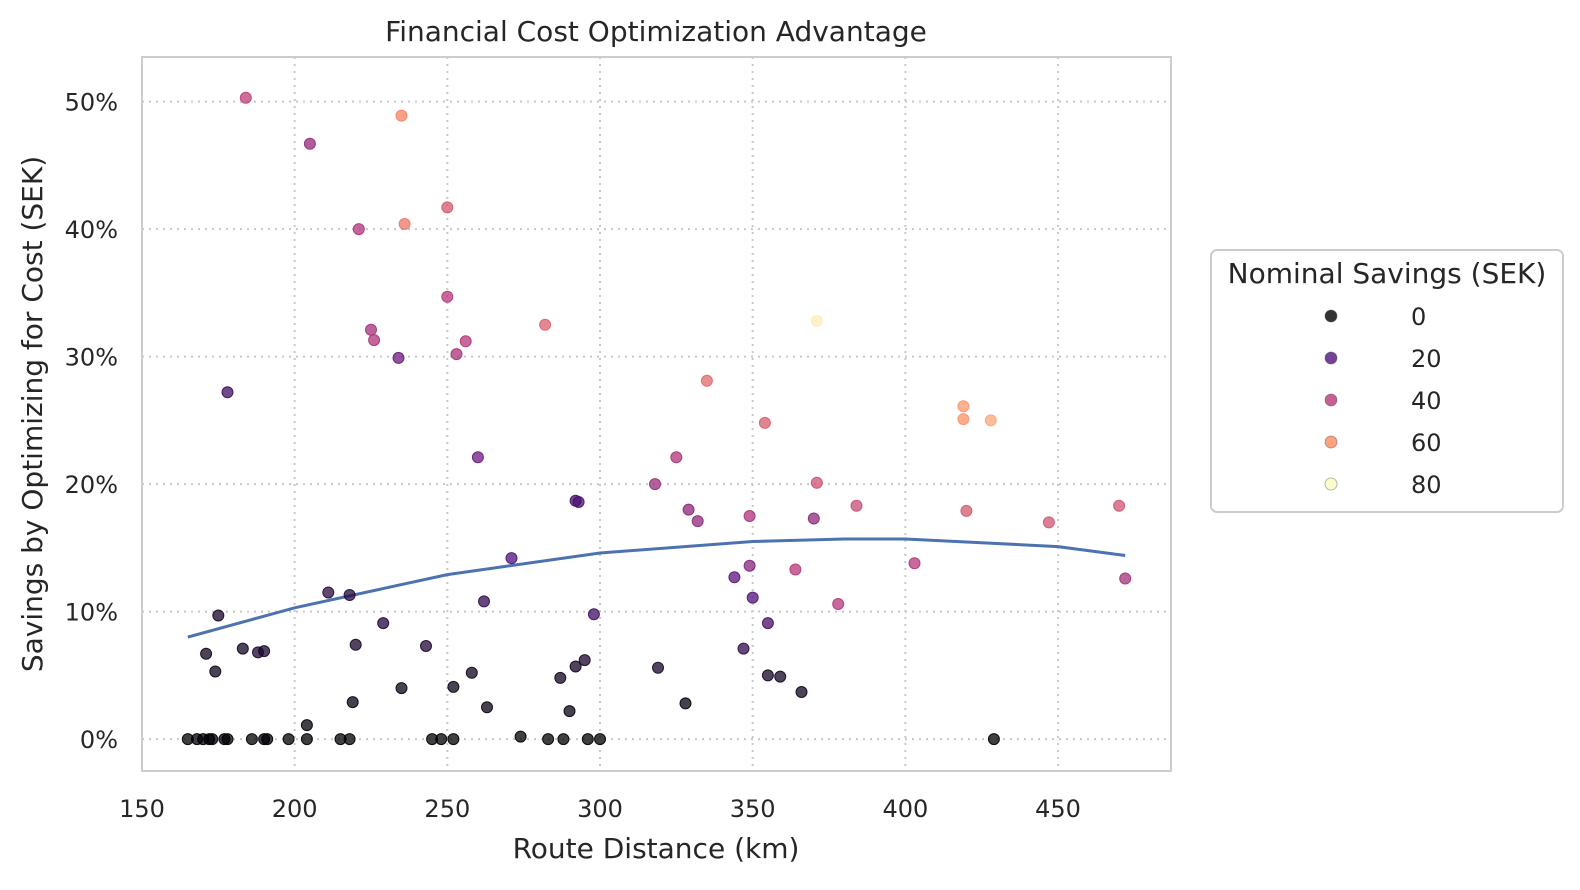 The image size is (1580, 890). I want to click on x-tick-label: 450, so click(1058, 809).